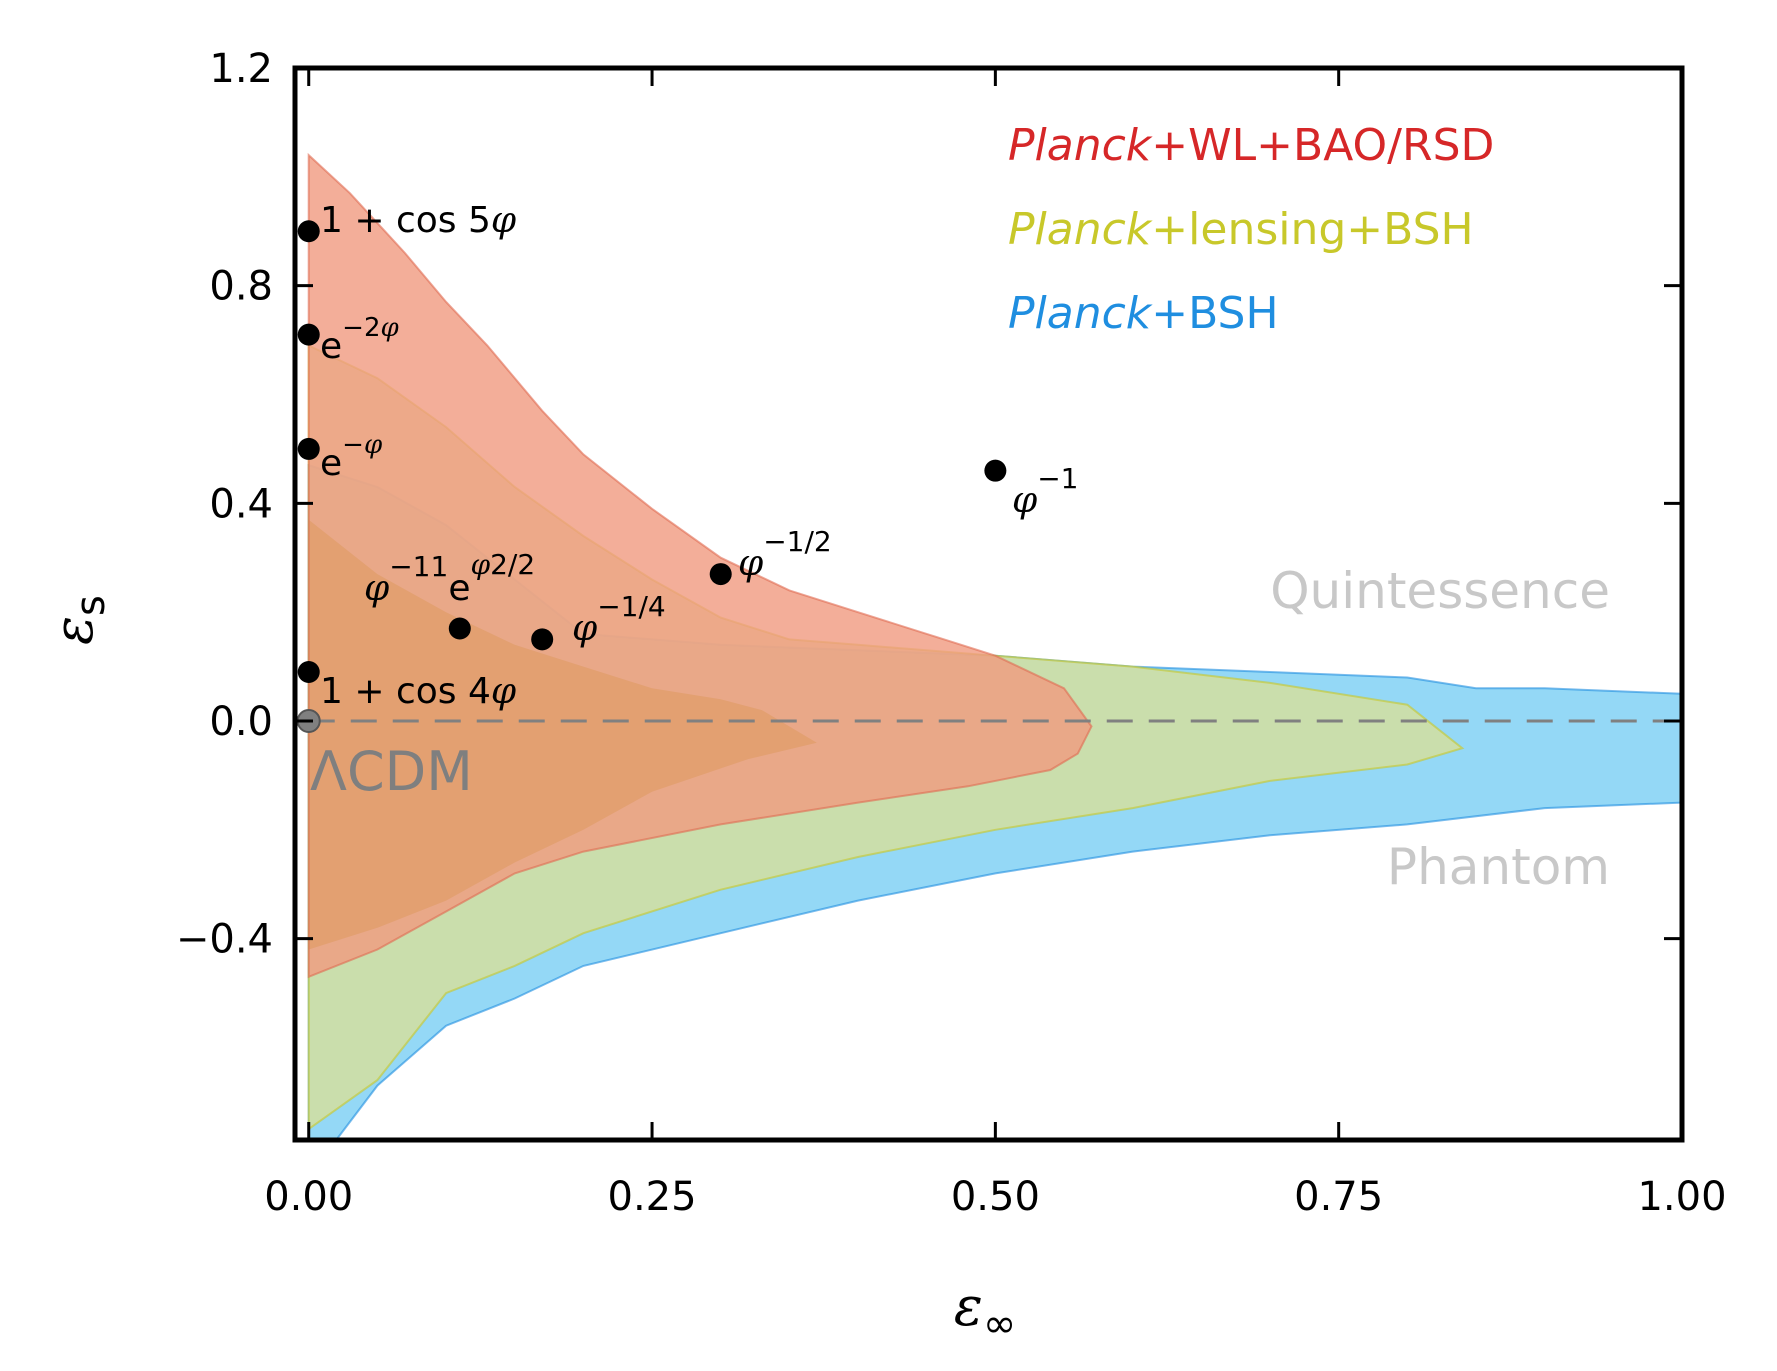 The height and width of the screenshot is (1371, 1777). What do you see at coordinates (1440, 591) in the screenshot?
I see `quintessence-label: Quintessence` at bounding box center [1440, 591].